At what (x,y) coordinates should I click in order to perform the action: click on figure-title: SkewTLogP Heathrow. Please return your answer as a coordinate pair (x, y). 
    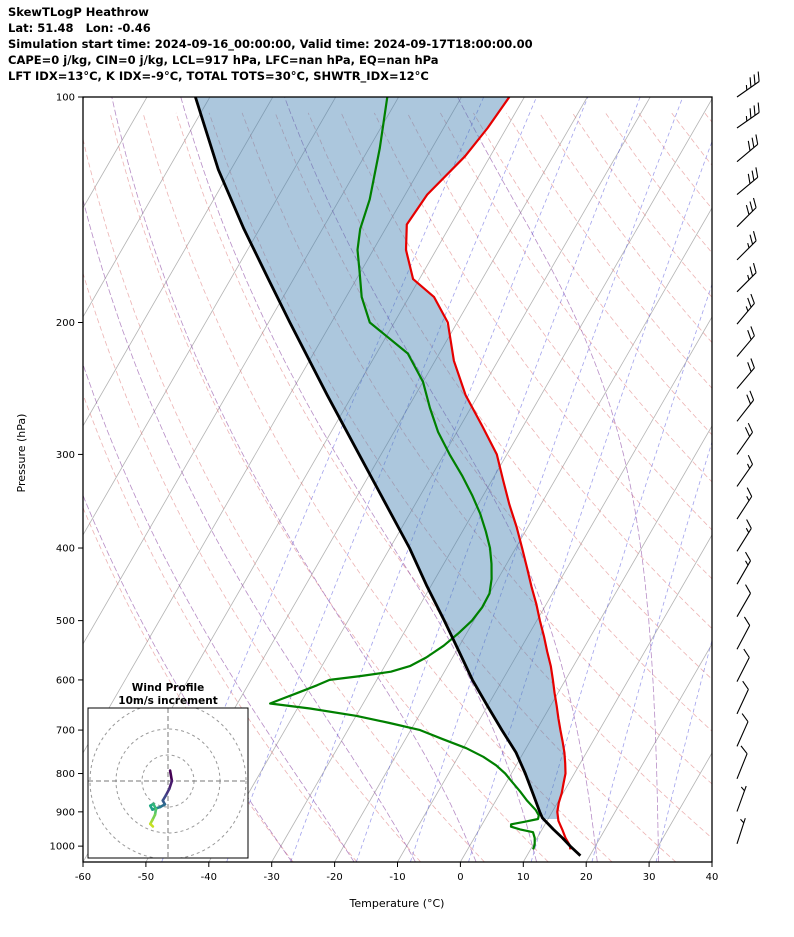
    Looking at the image, I should click on (78, 12).